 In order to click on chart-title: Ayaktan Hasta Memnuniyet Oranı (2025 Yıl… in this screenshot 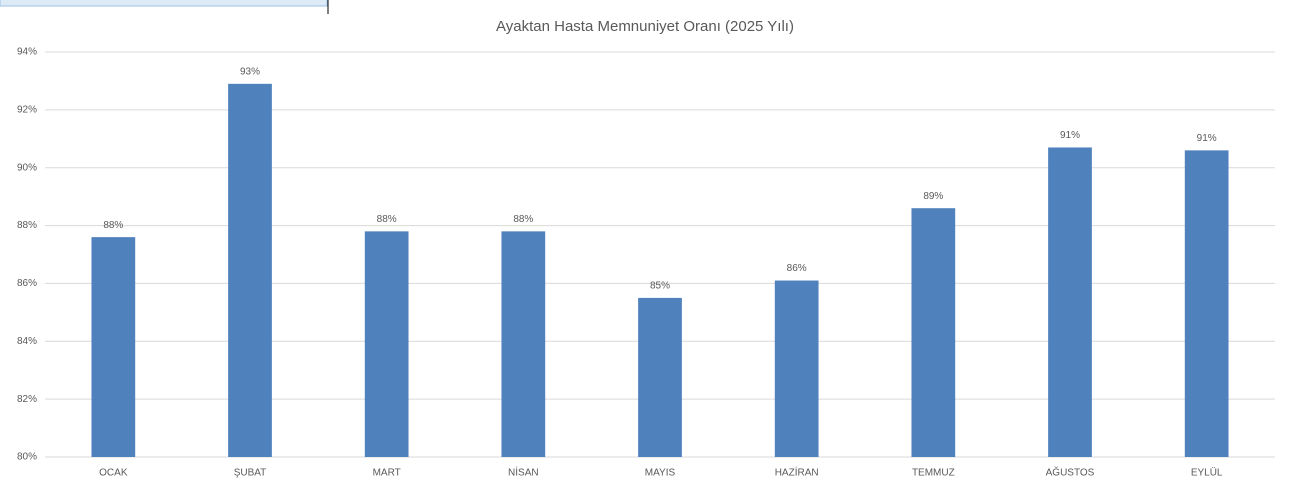, I will do `click(645, 26)`.